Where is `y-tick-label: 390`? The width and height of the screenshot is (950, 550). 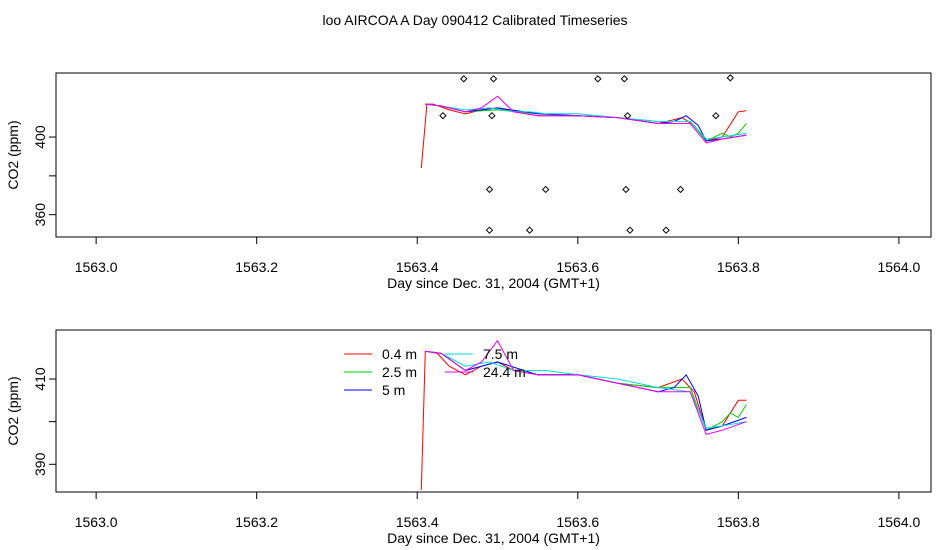
y-tick-label: 390 is located at coordinates (40, 464).